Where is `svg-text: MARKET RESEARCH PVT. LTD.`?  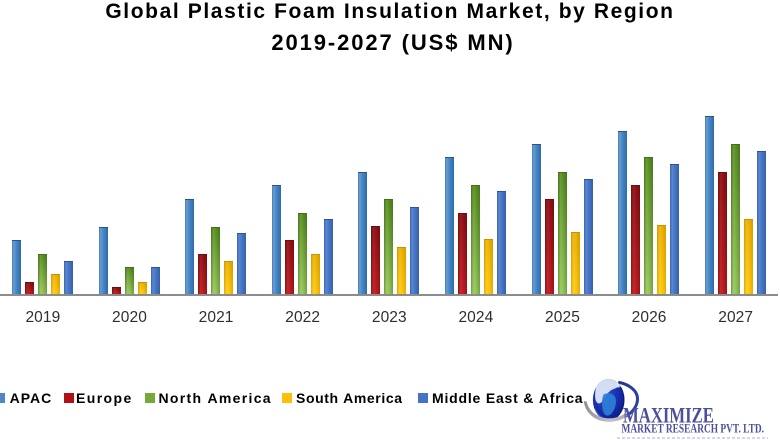
svg-text: MARKET RESEARCH PVT. LTD. is located at coordinates (692, 429).